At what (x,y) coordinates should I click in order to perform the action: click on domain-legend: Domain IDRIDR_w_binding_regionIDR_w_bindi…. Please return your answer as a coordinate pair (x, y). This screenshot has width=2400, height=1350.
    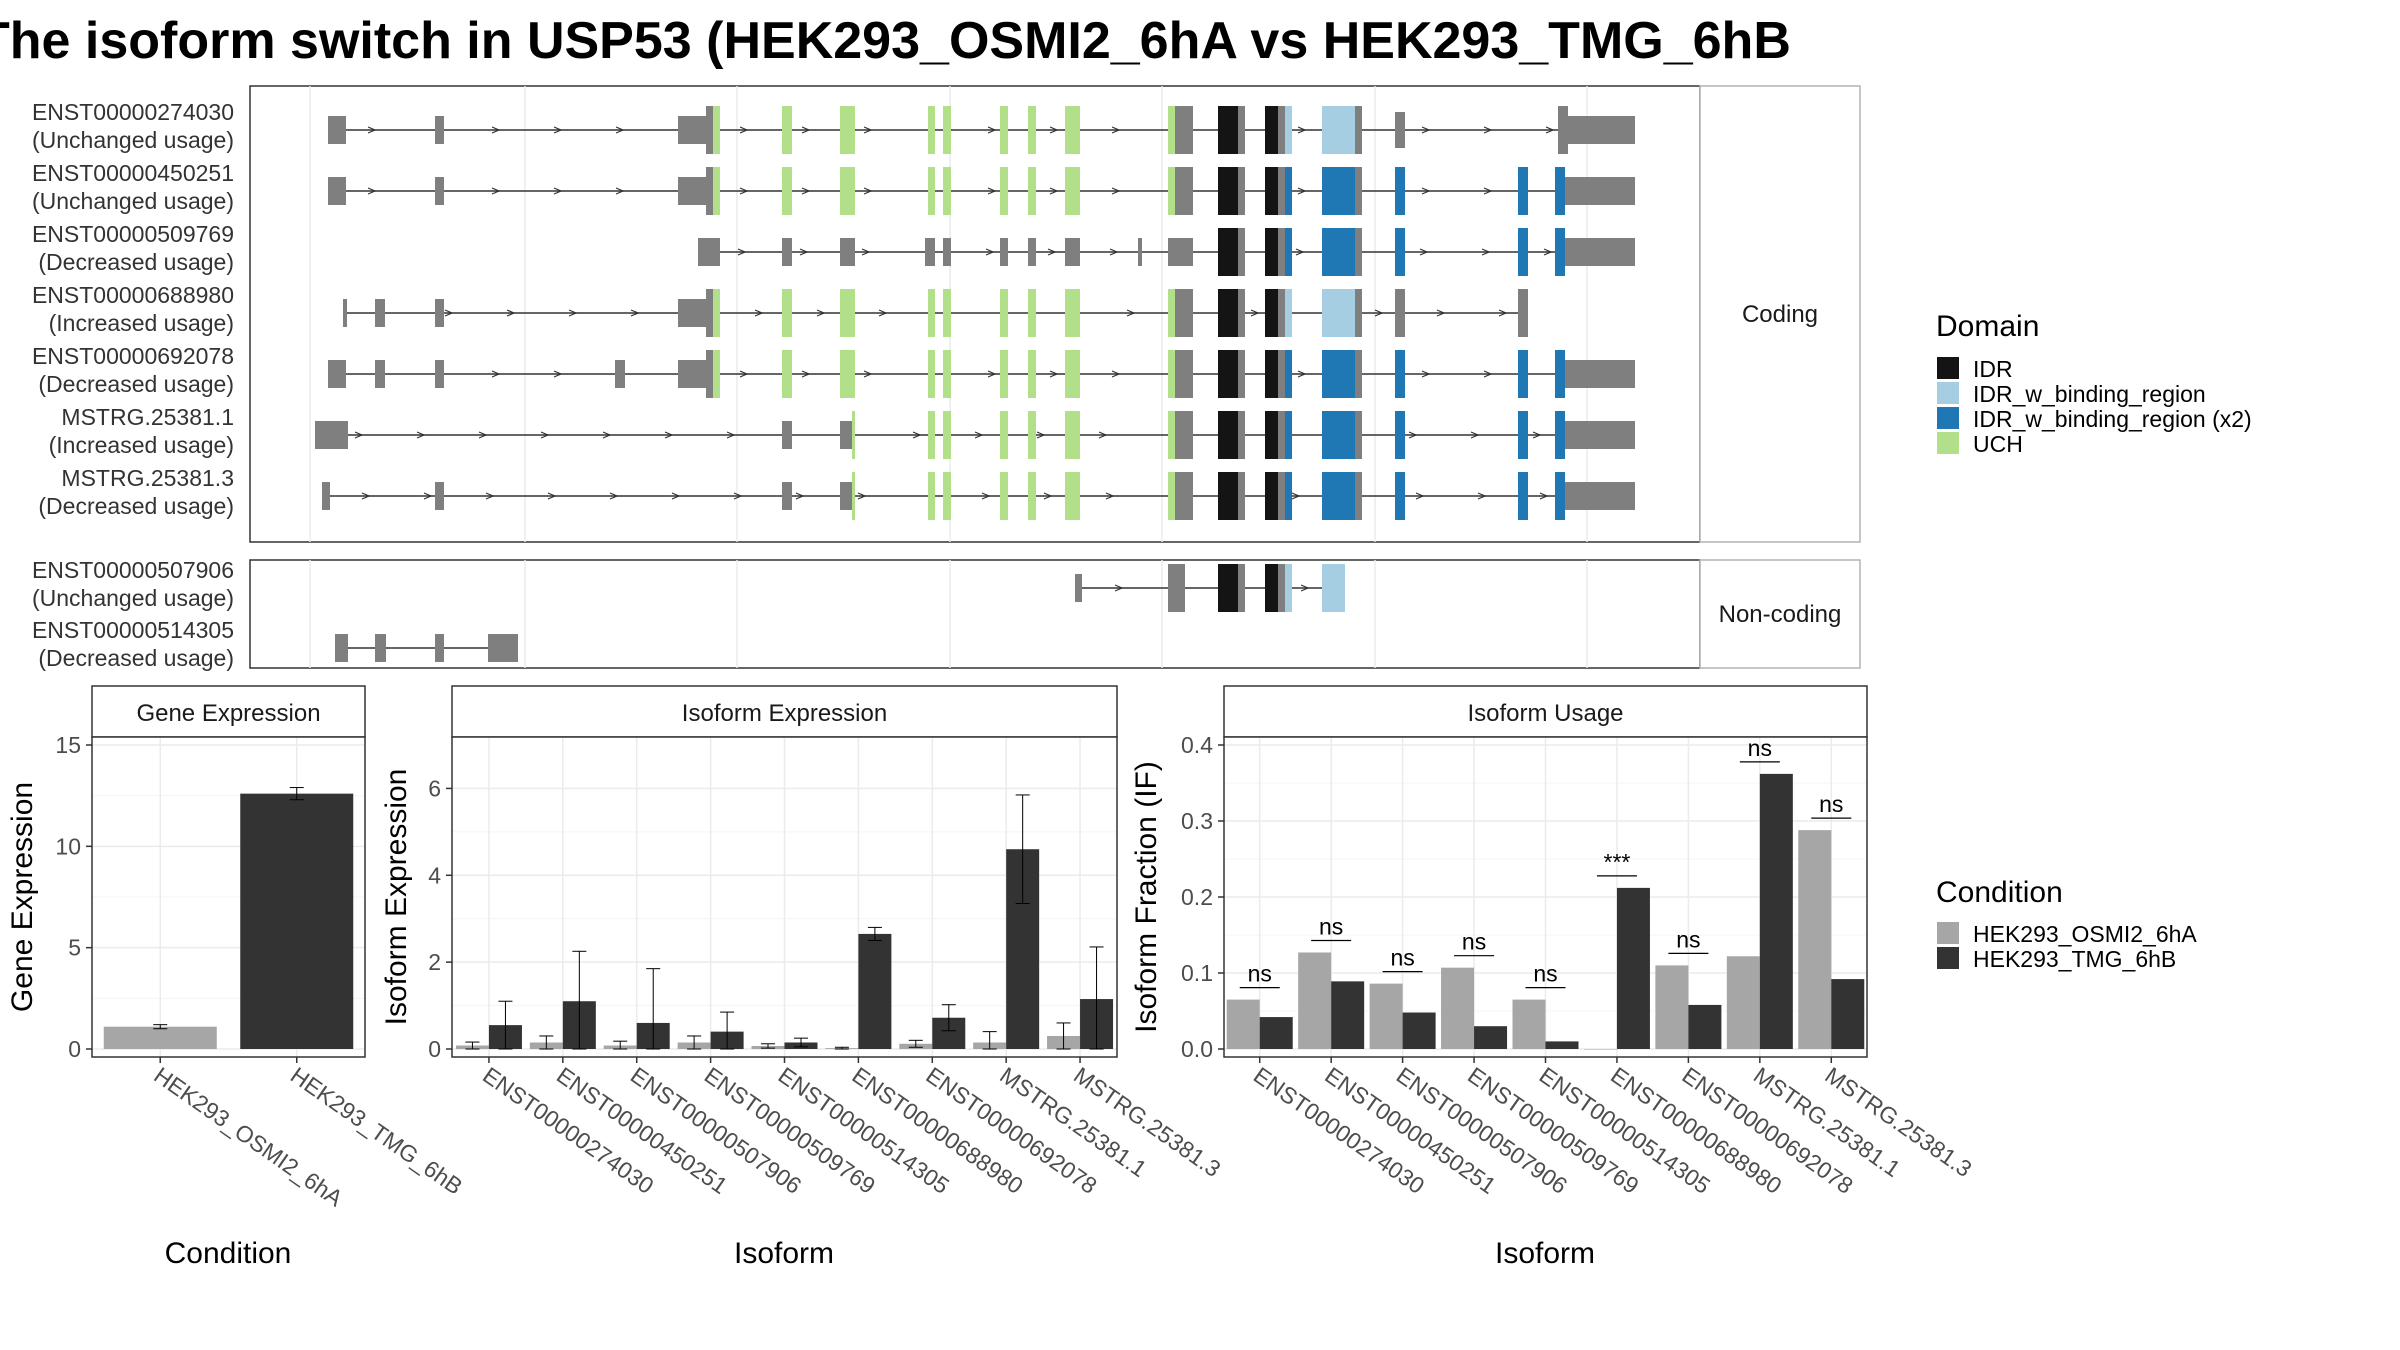
    Looking at the image, I should click on (2094, 383).